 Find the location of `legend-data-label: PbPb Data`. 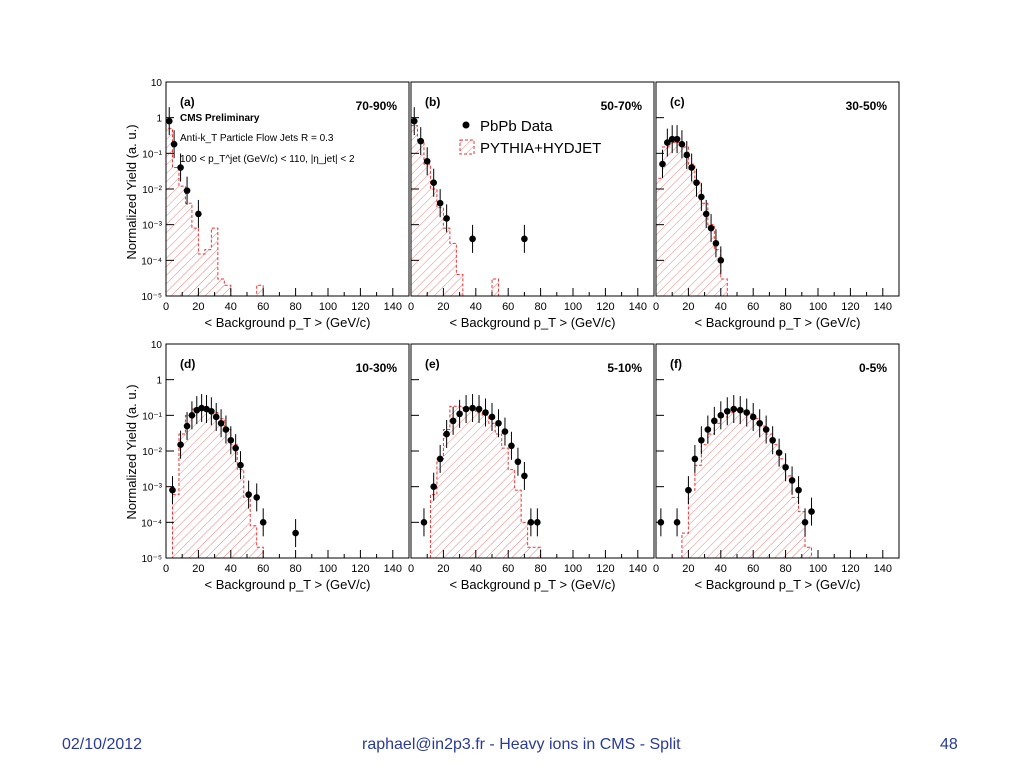

legend-data-label: PbPb Data is located at coordinates (516, 126).